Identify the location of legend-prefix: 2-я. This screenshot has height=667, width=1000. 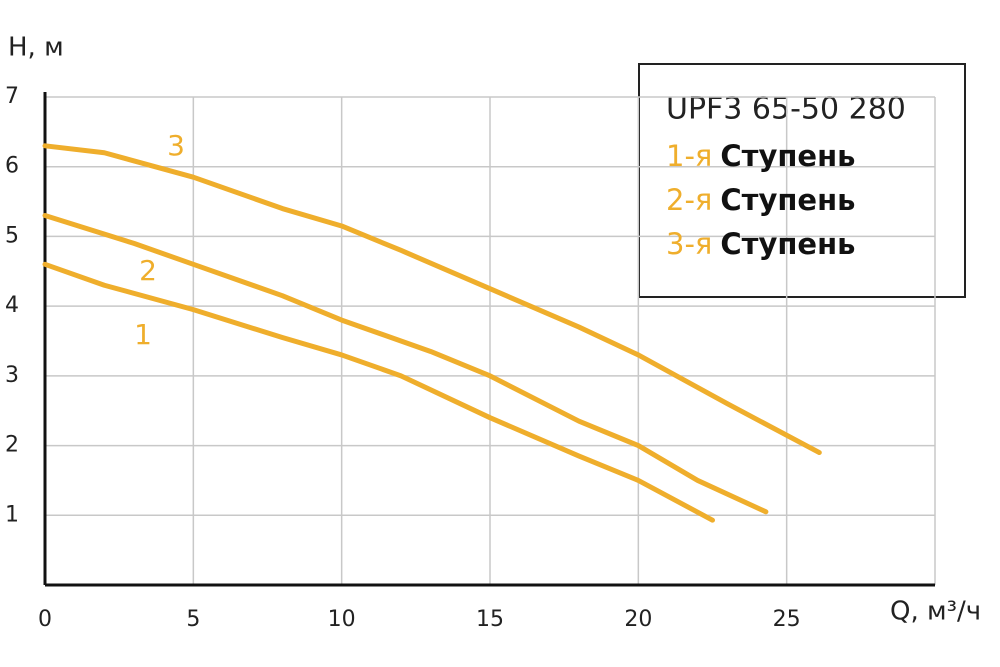
(689, 200).